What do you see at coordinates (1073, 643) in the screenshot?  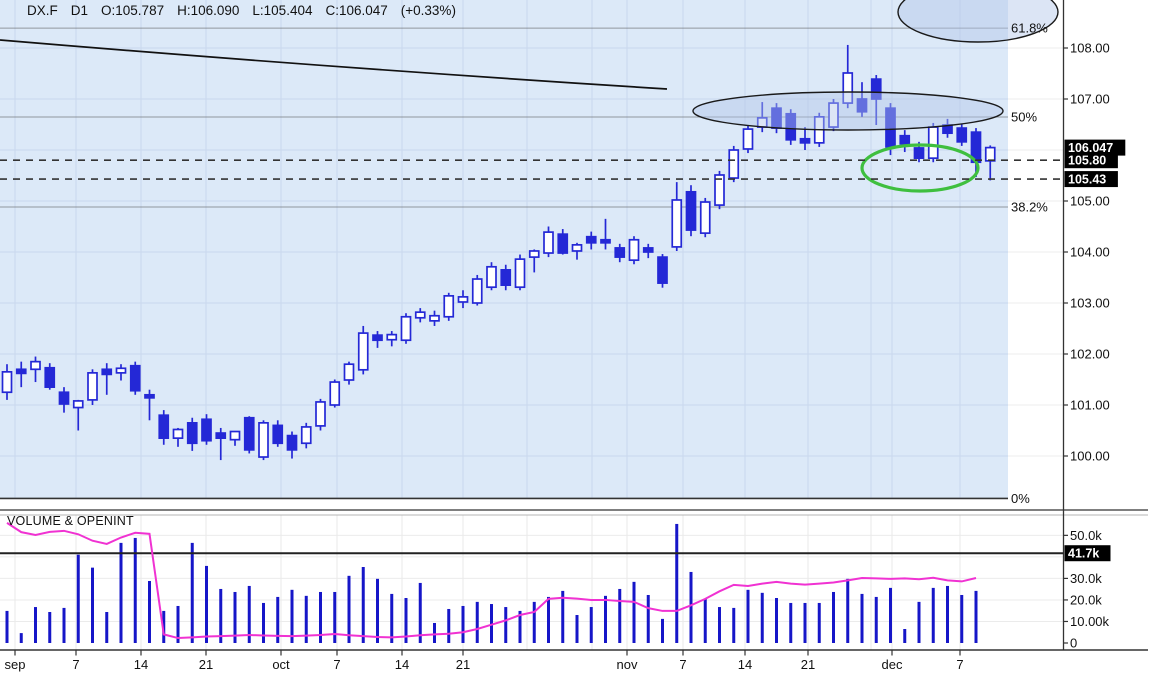 I see `volume-axis-label: 0` at bounding box center [1073, 643].